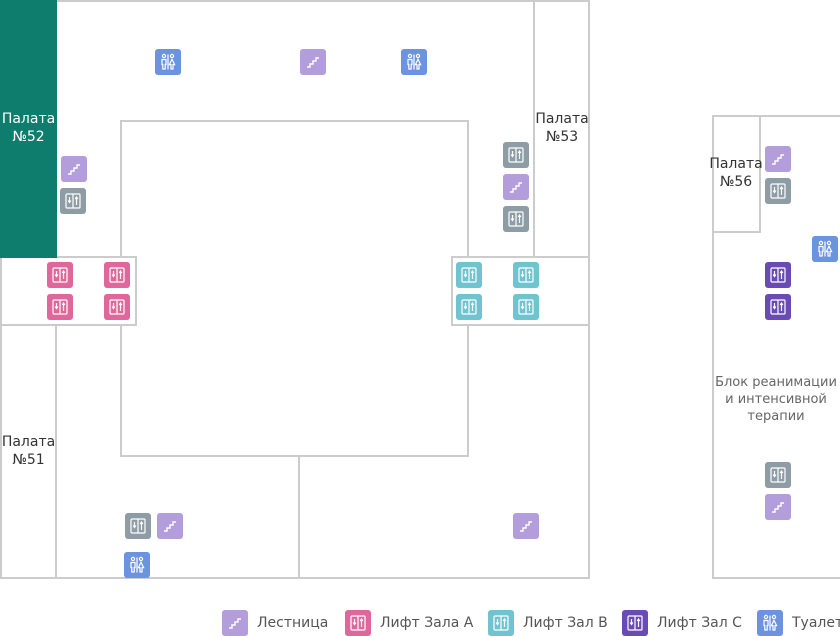 This screenshot has width=840, height=636. Describe the element at coordinates (565, 623) in the screenshot. I see `legend-label: Лифт Зал B` at that location.